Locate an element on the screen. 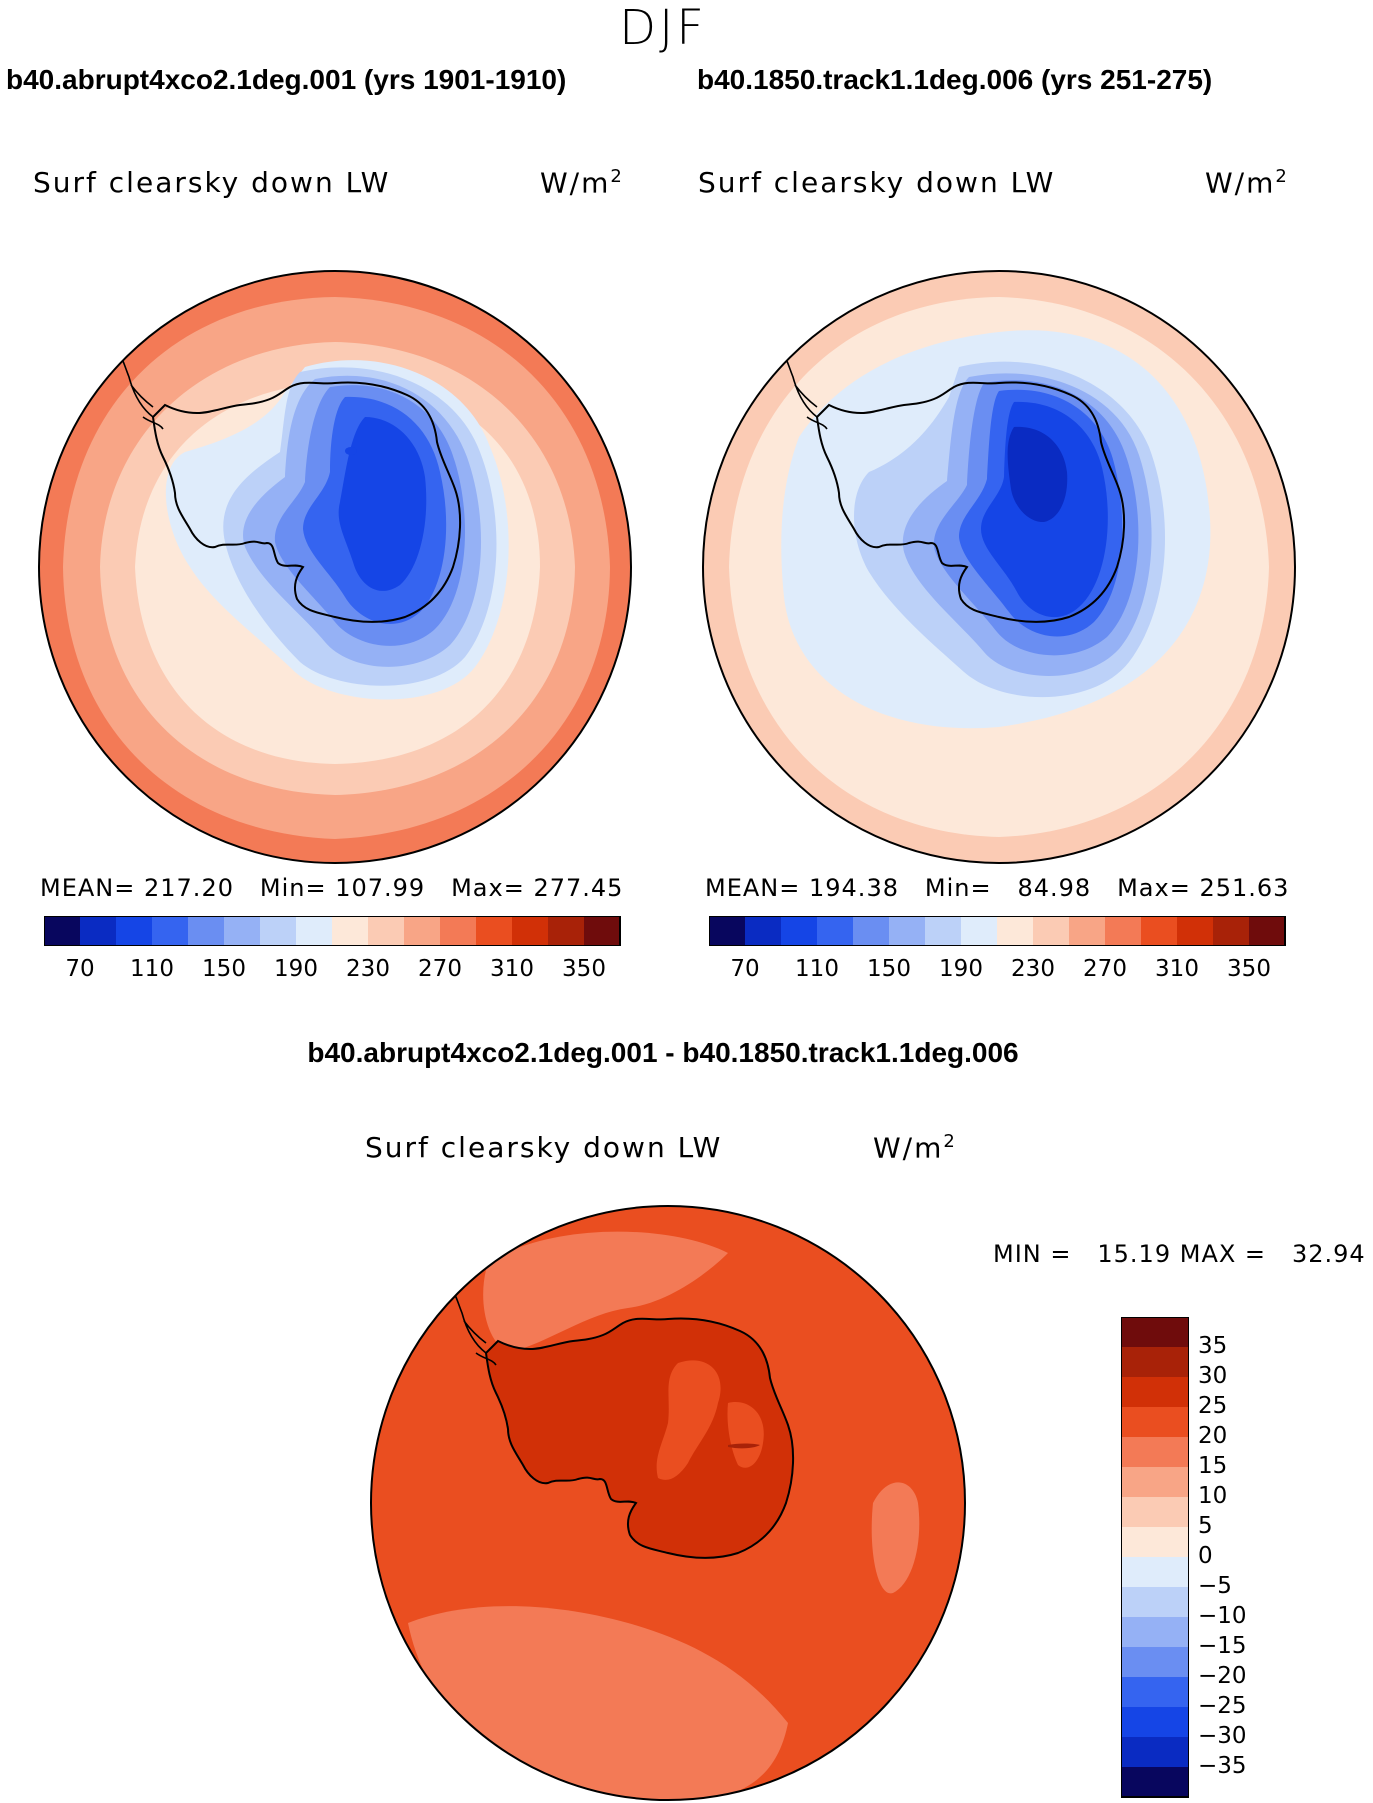 The image size is (1373, 1803). panel2-variable-title: Surf clearsky down LW is located at coordinates (877, 182).